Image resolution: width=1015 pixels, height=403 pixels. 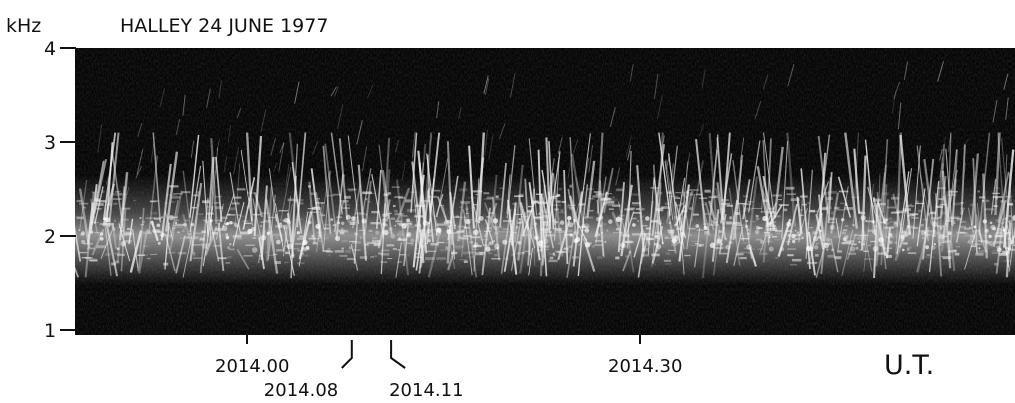 I want to click on chart-title: HALLEY 24 JUNE 1977, so click(x=224, y=26).